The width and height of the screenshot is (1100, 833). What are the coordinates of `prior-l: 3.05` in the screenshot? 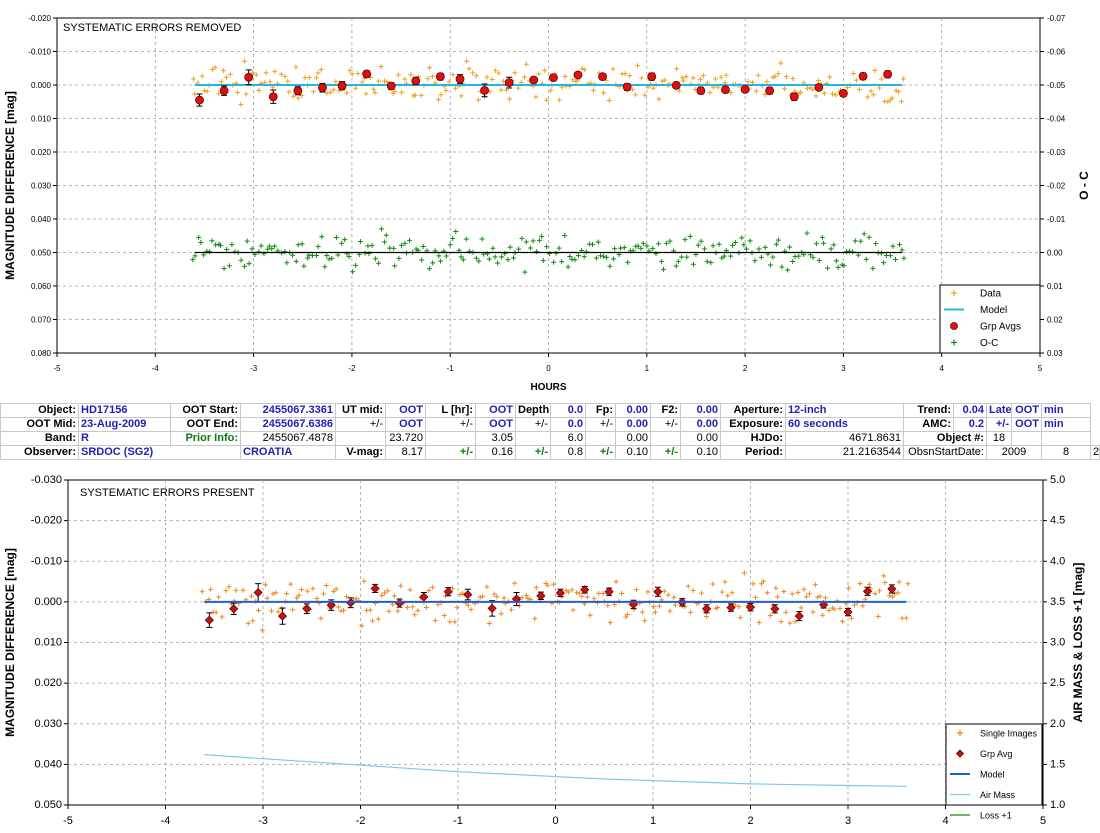 It's located at (495, 438).